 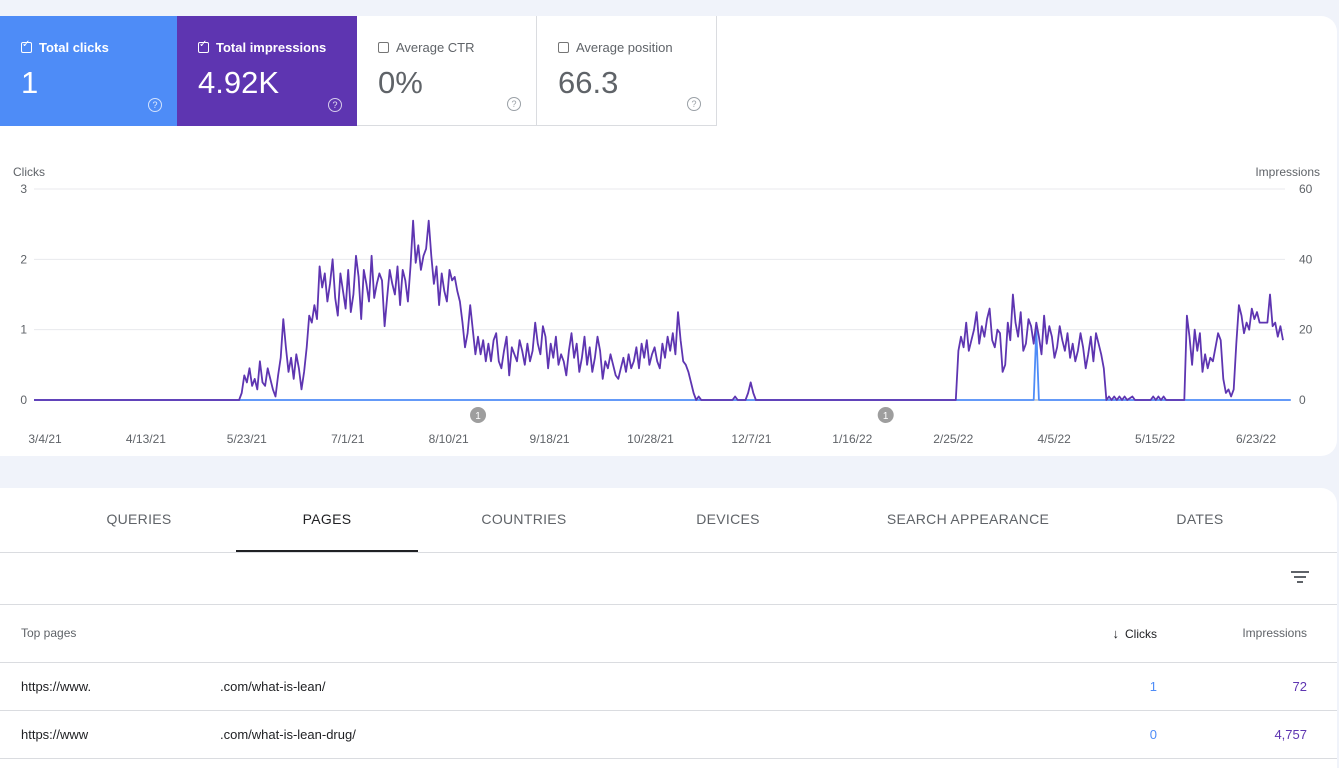 I want to click on x-tick-label: 9/18/21, so click(x=550, y=438).